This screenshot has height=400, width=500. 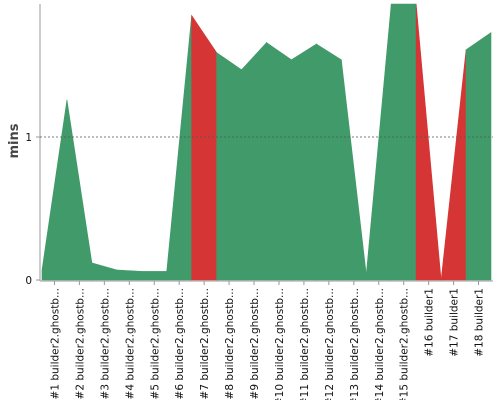 I want to click on y-tick-label: 0, so click(x=28, y=281).